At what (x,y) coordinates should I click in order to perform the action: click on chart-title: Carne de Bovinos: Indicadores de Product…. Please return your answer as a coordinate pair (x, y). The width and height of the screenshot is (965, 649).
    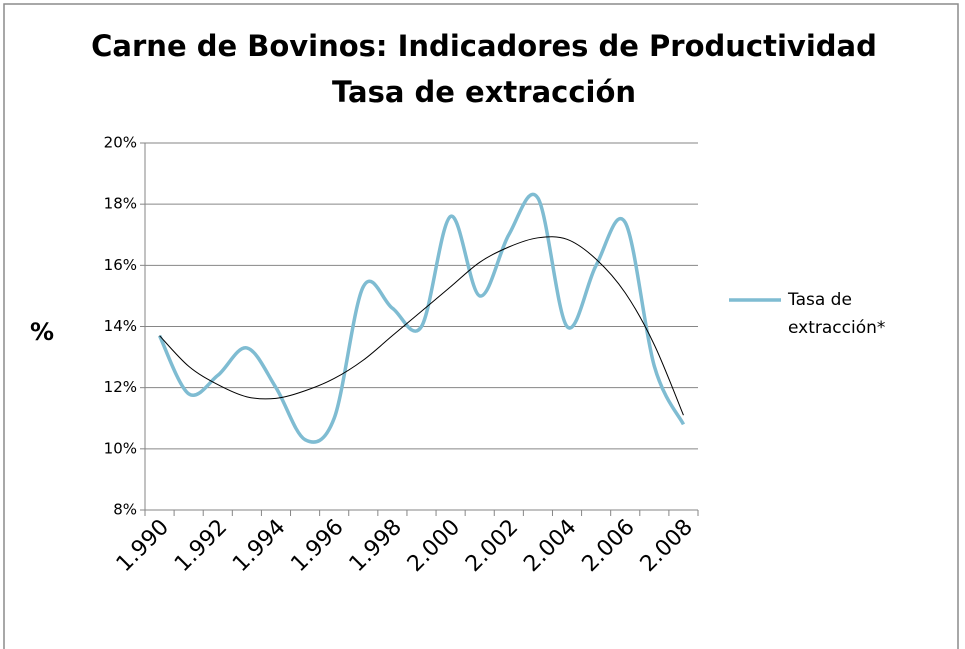
    Looking at the image, I should click on (484, 46).